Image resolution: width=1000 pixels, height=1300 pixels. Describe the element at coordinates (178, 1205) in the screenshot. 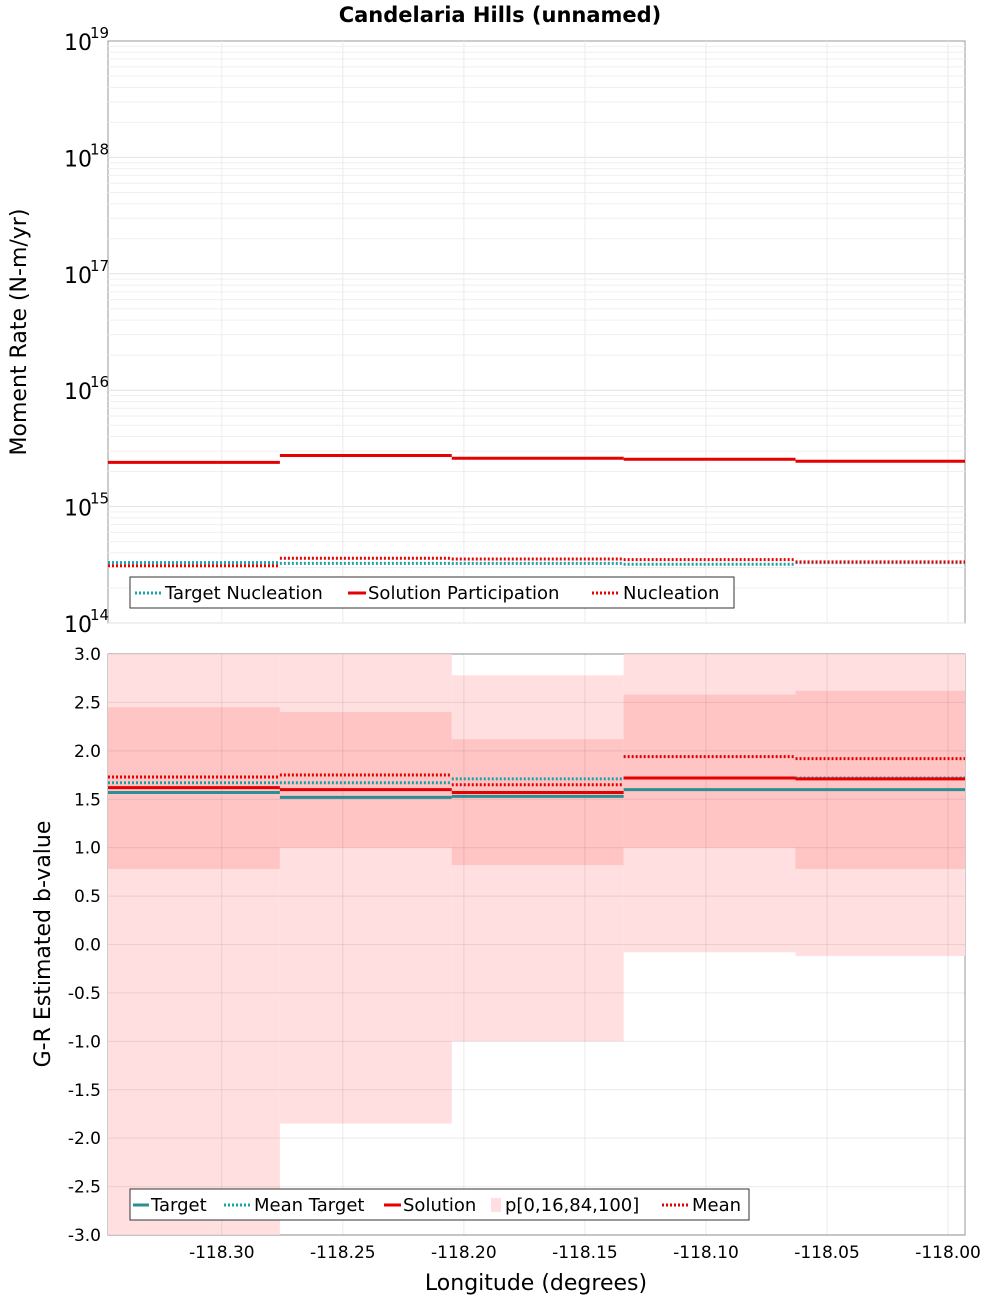

I see `legend-label-target: Target` at that location.